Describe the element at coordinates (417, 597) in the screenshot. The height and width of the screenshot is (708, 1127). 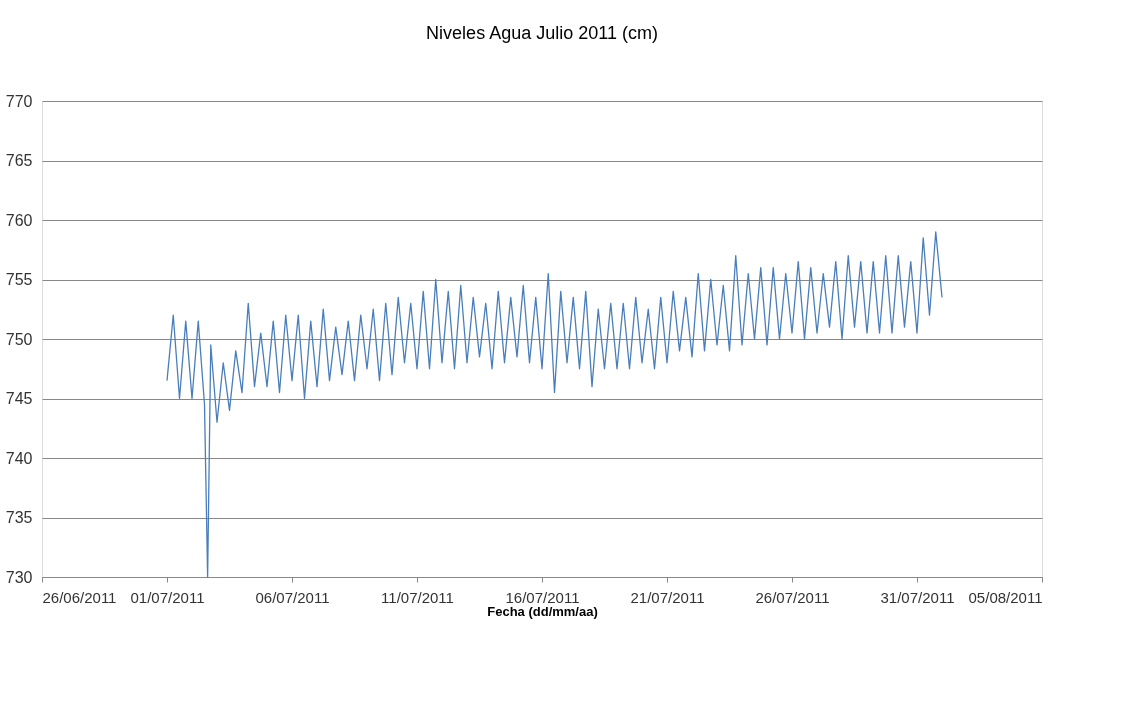
I see `x-tick-label: 11/07/2011` at that location.